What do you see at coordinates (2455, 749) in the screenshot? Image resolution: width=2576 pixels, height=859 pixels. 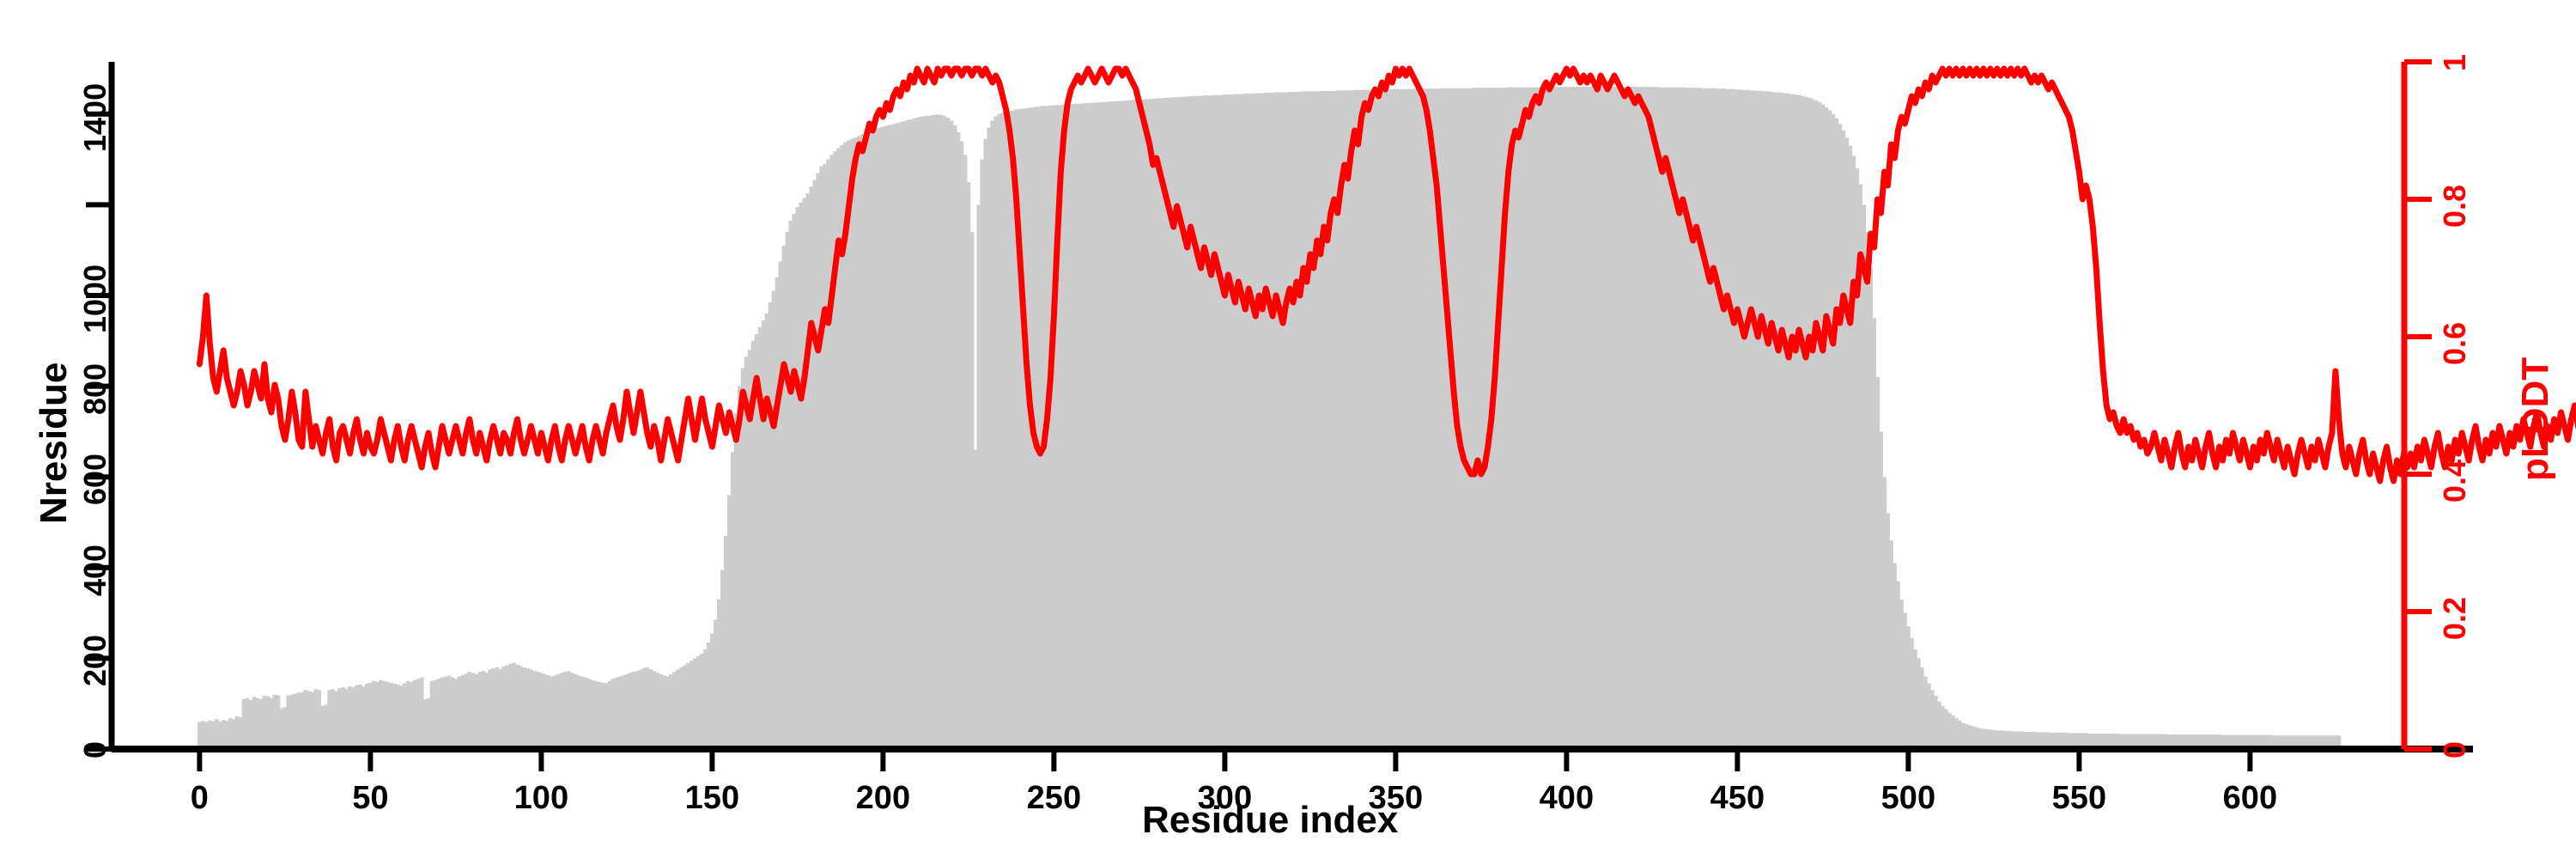 I see `right-tick-label: 0` at bounding box center [2455, 749].